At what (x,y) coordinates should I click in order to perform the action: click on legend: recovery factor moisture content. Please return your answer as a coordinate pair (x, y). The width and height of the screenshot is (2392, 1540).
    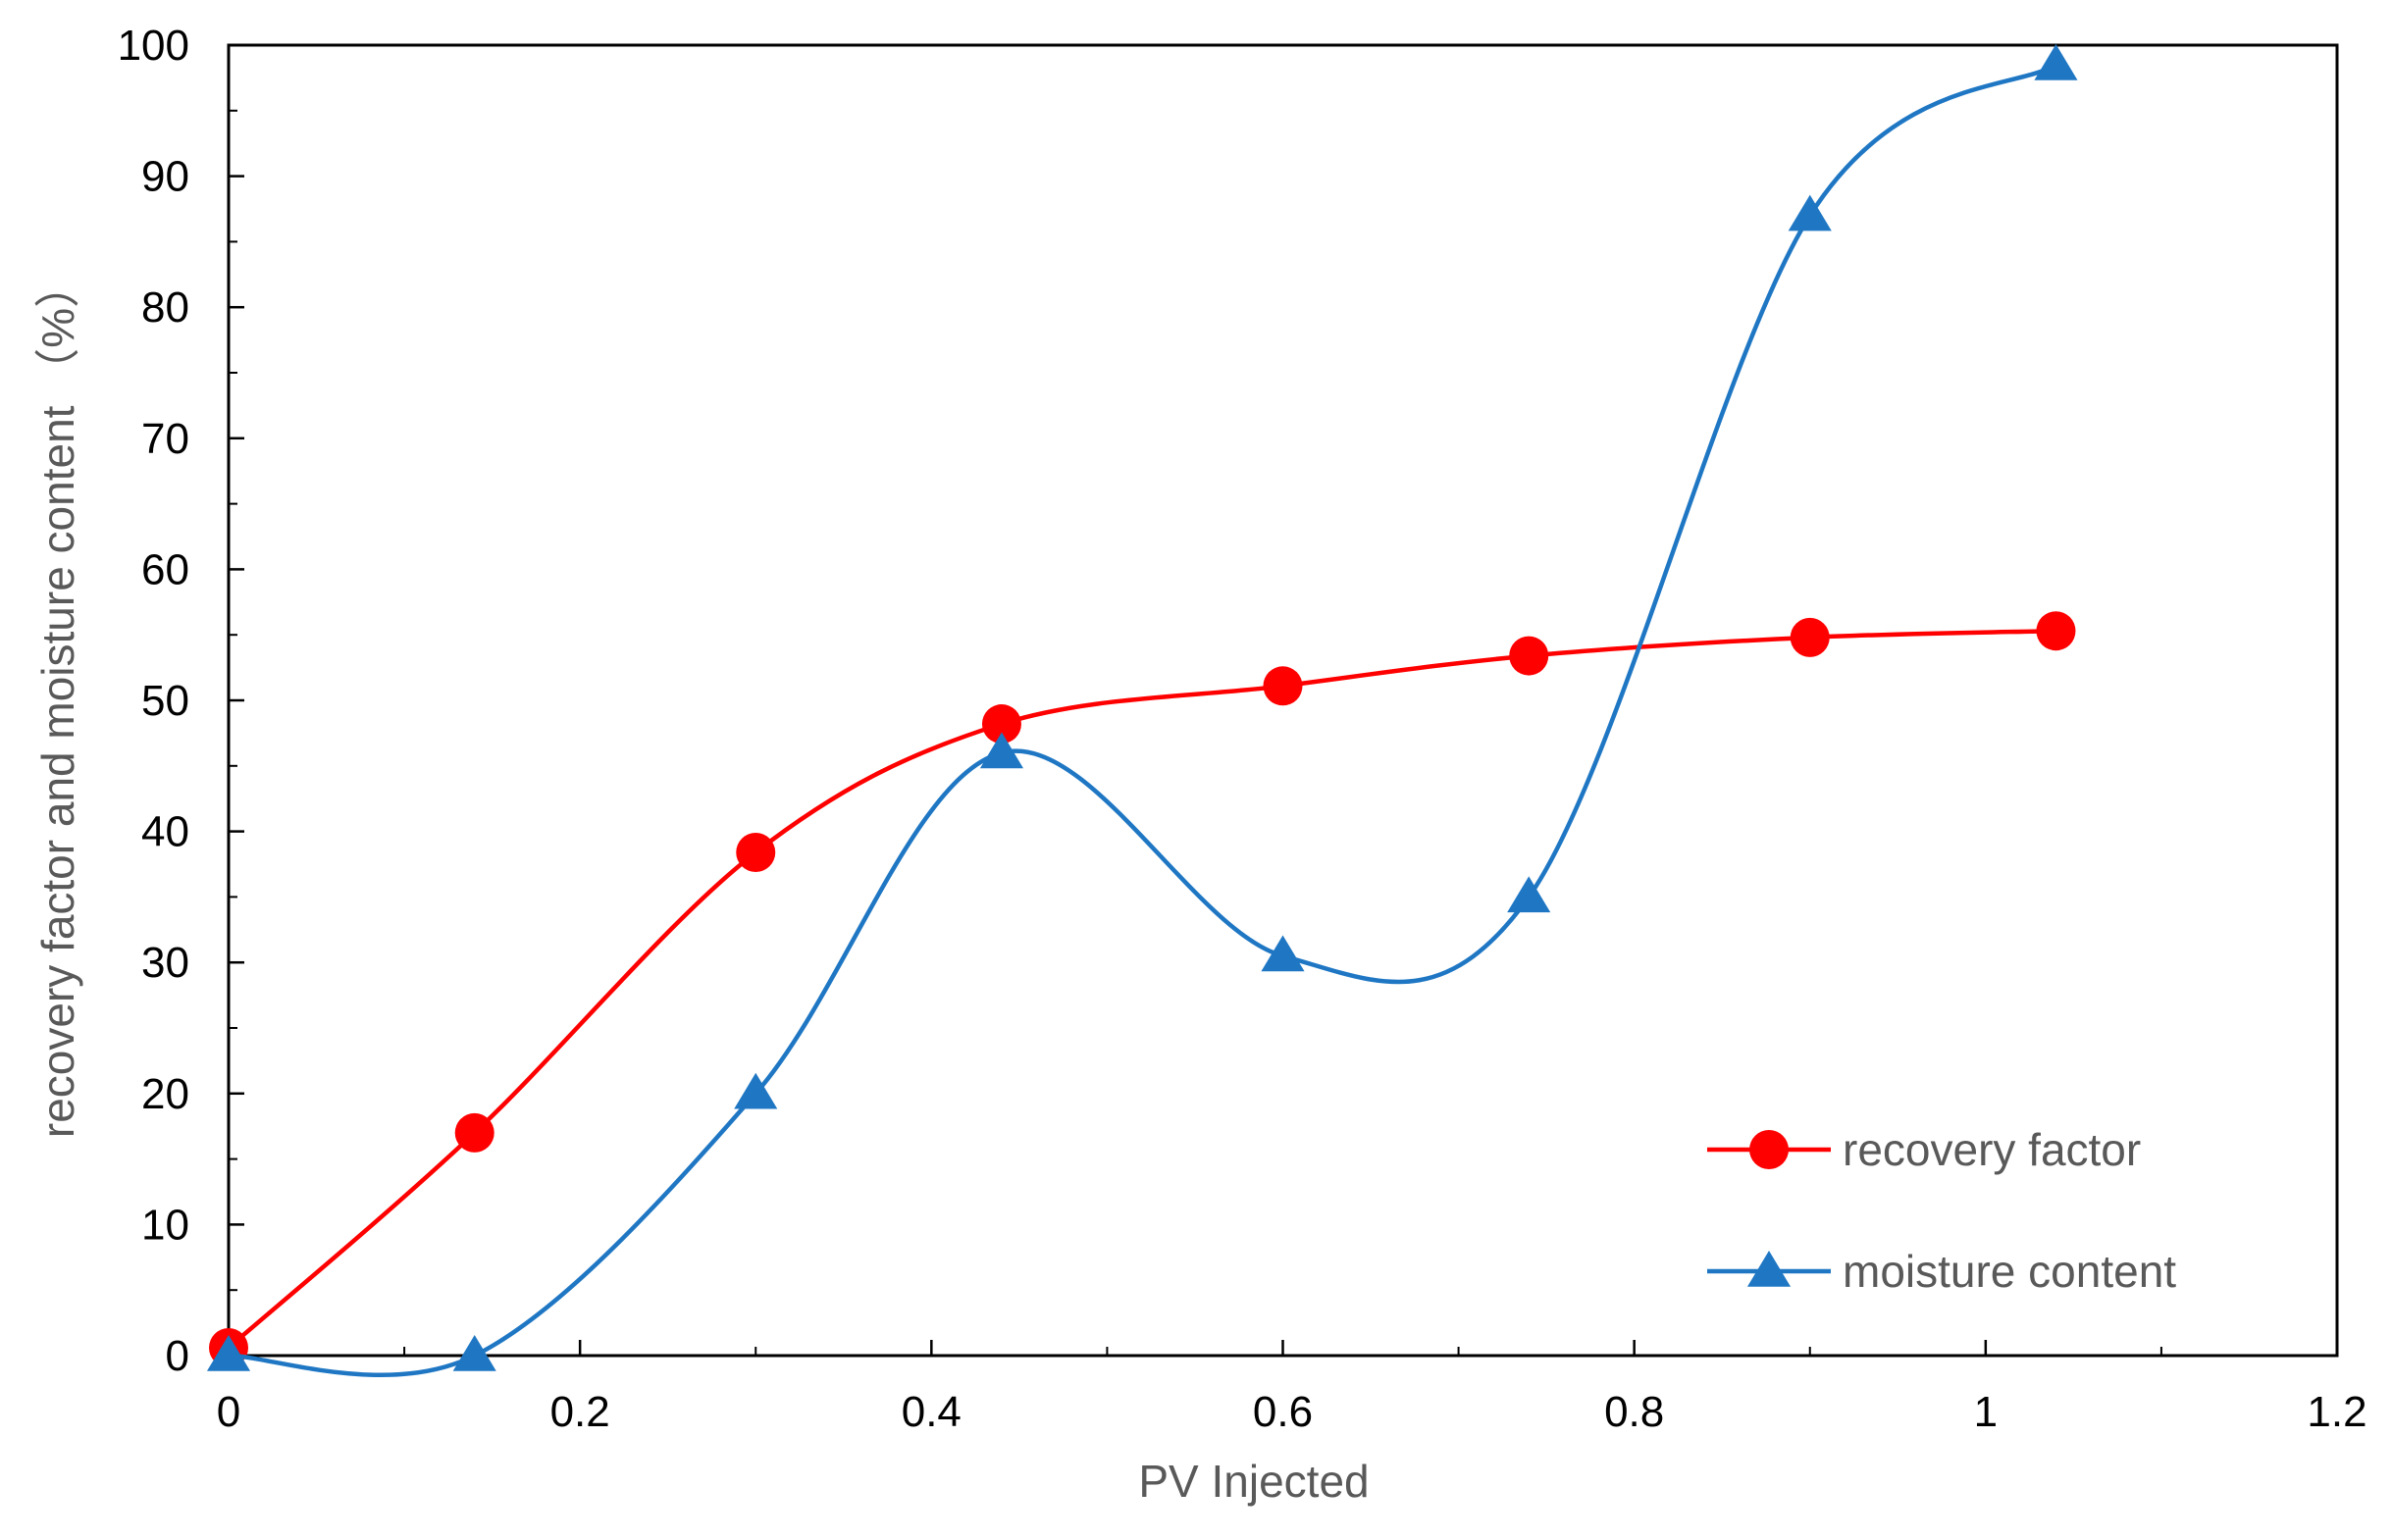
    Looking at the image, I should click on (1941, 1210).